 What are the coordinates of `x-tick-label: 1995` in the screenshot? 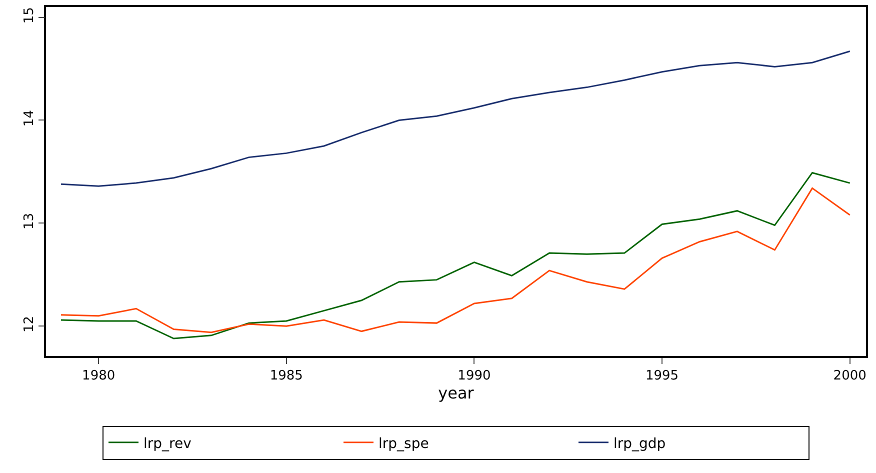 It's located at (662, 376).